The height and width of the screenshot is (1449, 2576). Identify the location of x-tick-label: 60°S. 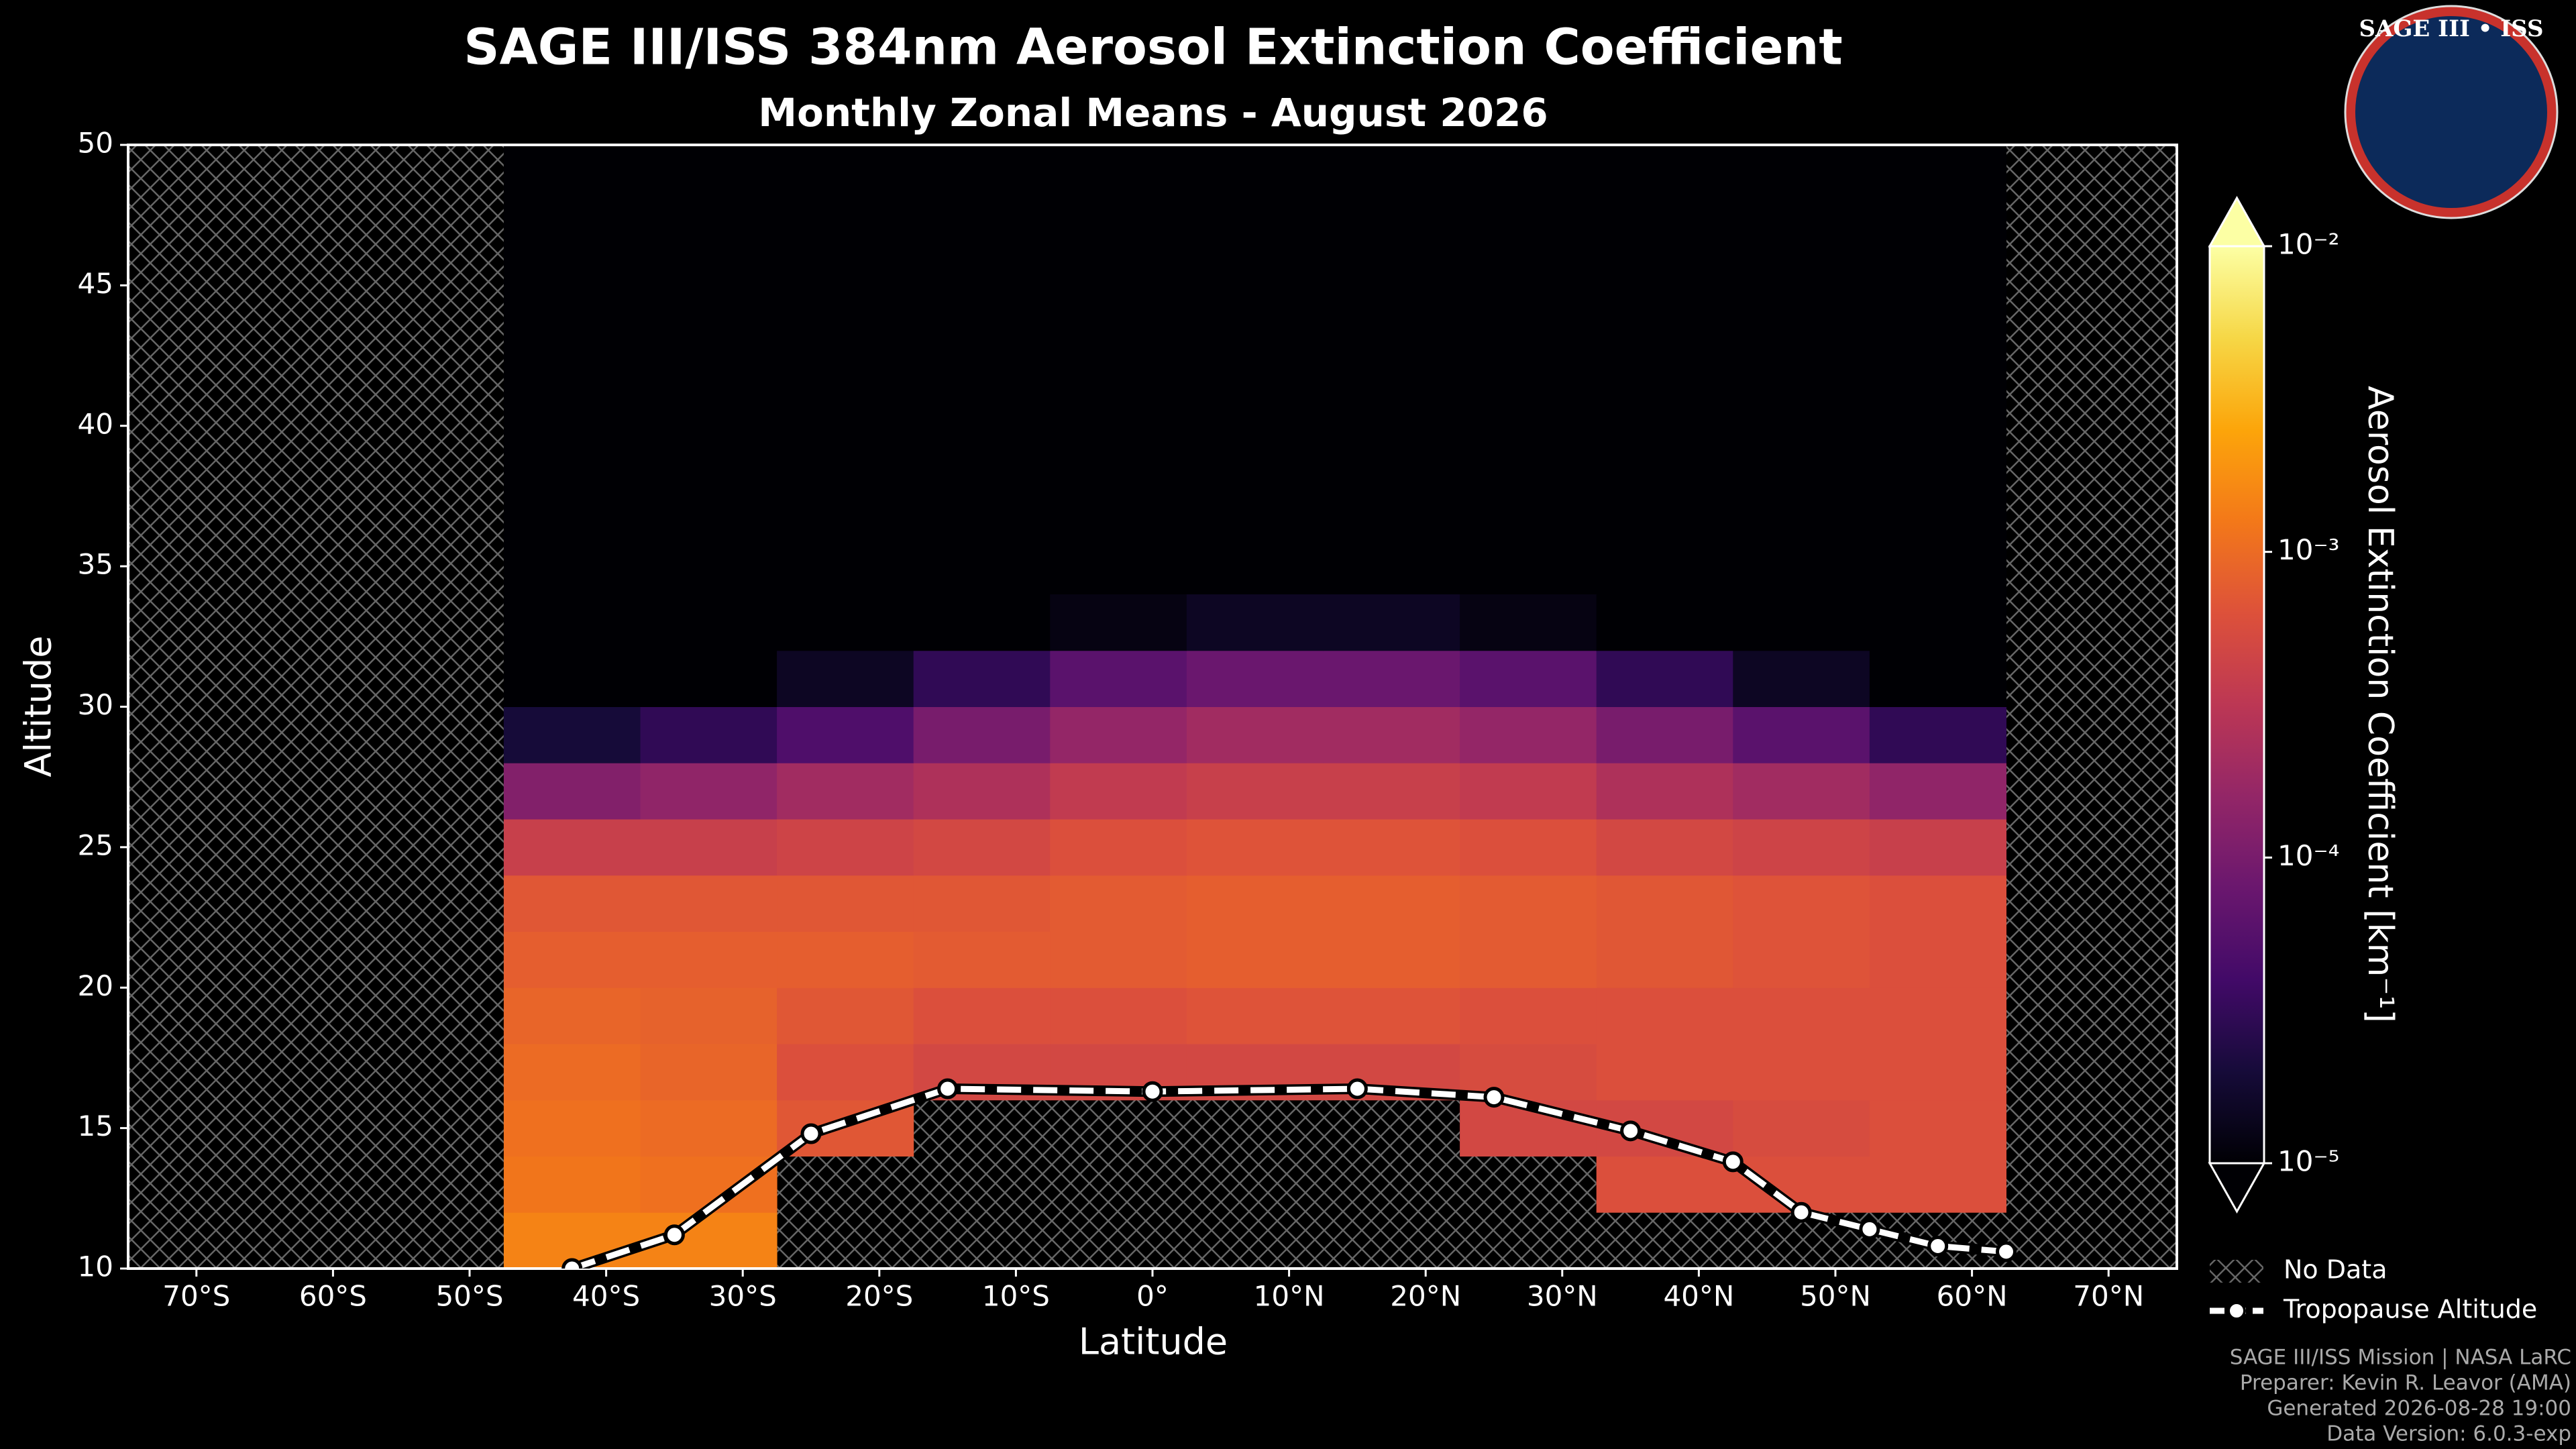
(333, 1296).